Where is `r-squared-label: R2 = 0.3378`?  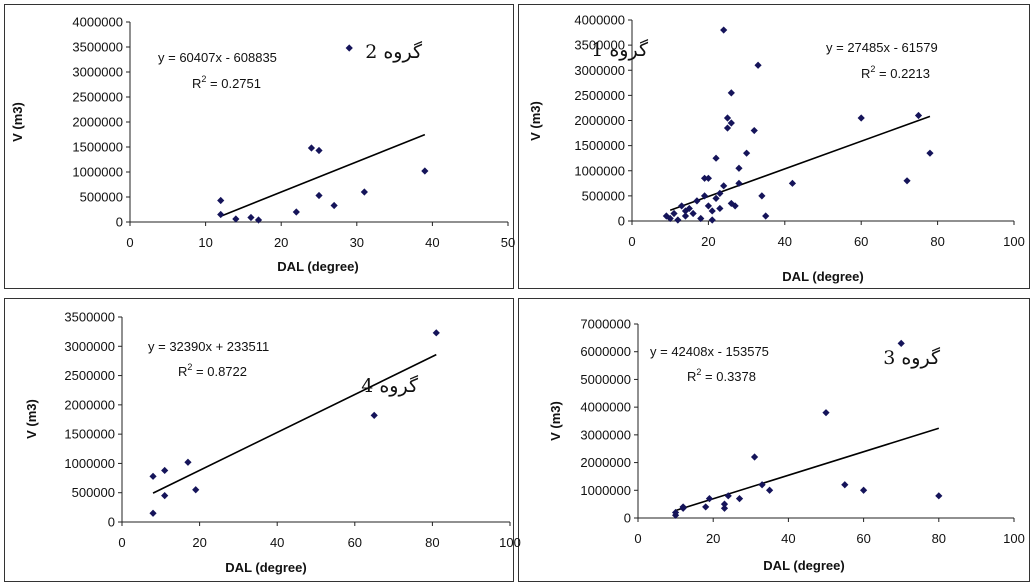
r-squared-label: R2 = 0.3378 is located at coordinates (721, 375).